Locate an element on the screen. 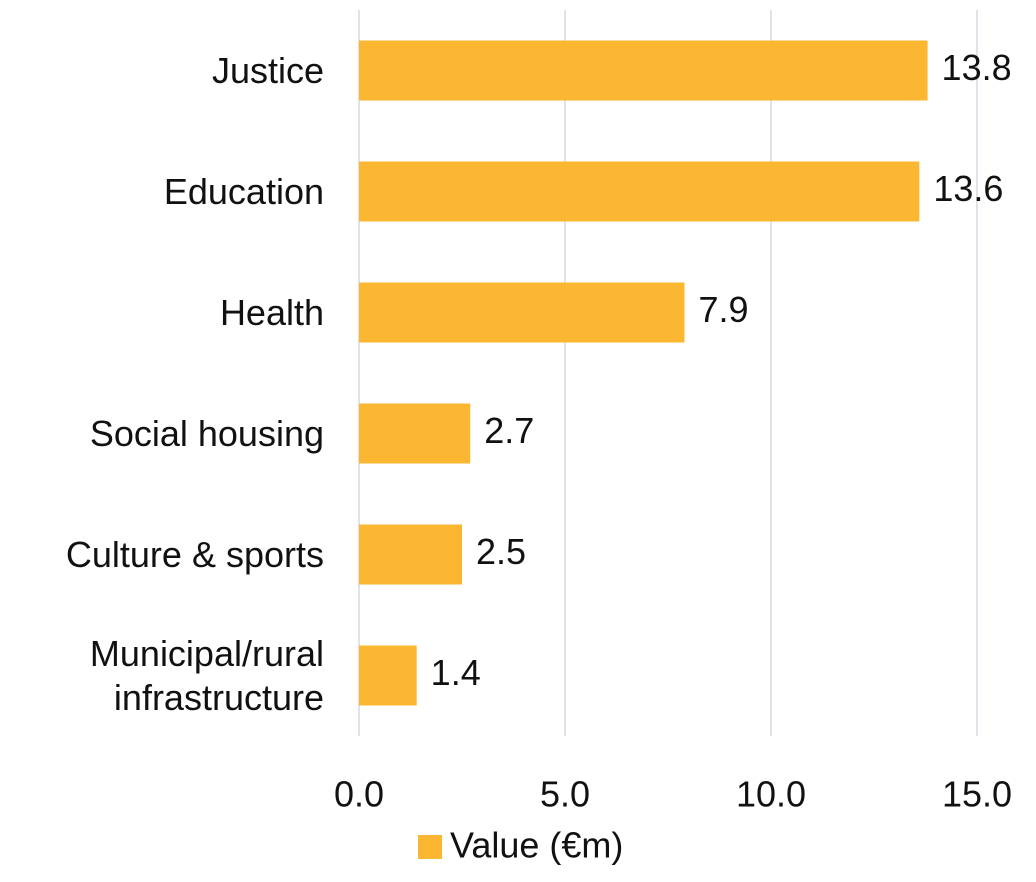  value-label: 13.6 is located at coordinates (968, 188).